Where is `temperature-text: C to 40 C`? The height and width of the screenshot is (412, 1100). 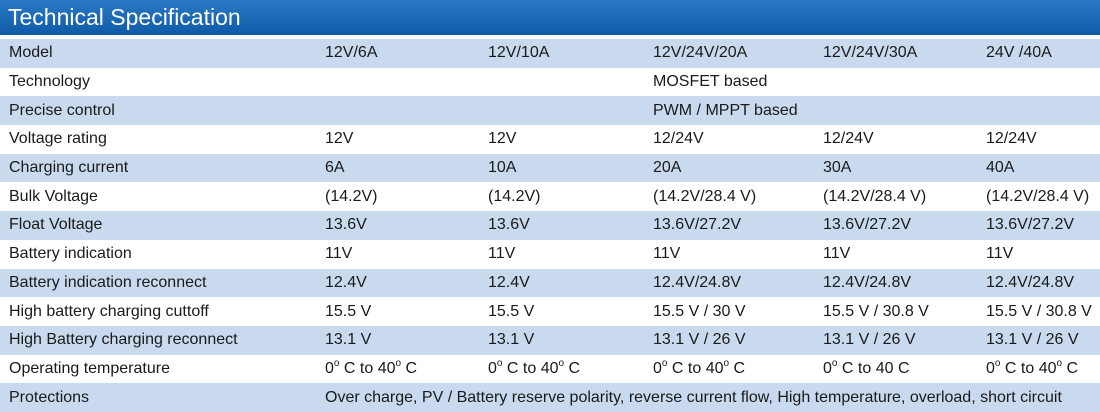 temperature-text: C to 40 C is located at coordinates (873, 368).